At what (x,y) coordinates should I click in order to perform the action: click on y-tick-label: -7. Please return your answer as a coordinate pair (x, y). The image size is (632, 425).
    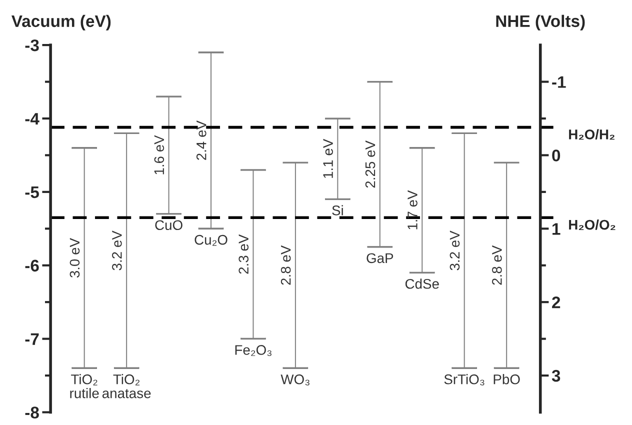
    Looking at the image, I should click on (32, 339).